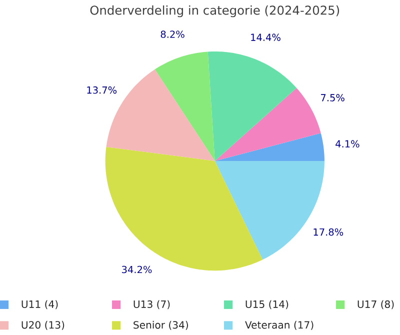  Describe the element at coordinates (43, 325) in the screenshot. I see `legend-label: U20 (13)` at that location.